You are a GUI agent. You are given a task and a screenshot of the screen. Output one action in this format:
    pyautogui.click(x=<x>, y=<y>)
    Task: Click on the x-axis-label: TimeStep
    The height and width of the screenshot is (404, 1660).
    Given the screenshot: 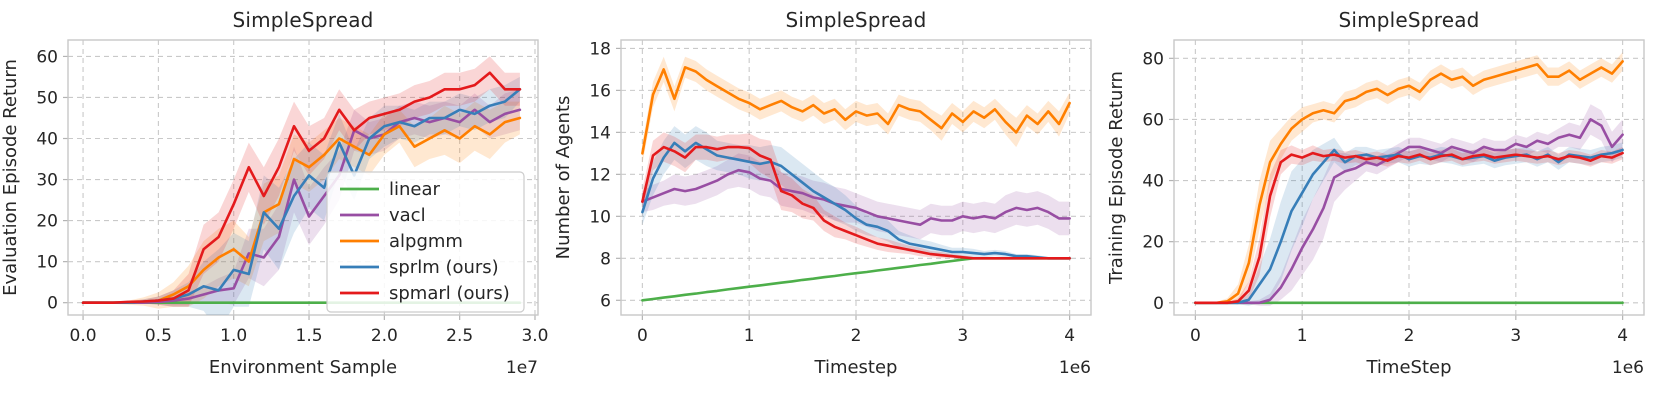 What is the action you would take?
    pyautogui.click(x=1408, y=367)
    